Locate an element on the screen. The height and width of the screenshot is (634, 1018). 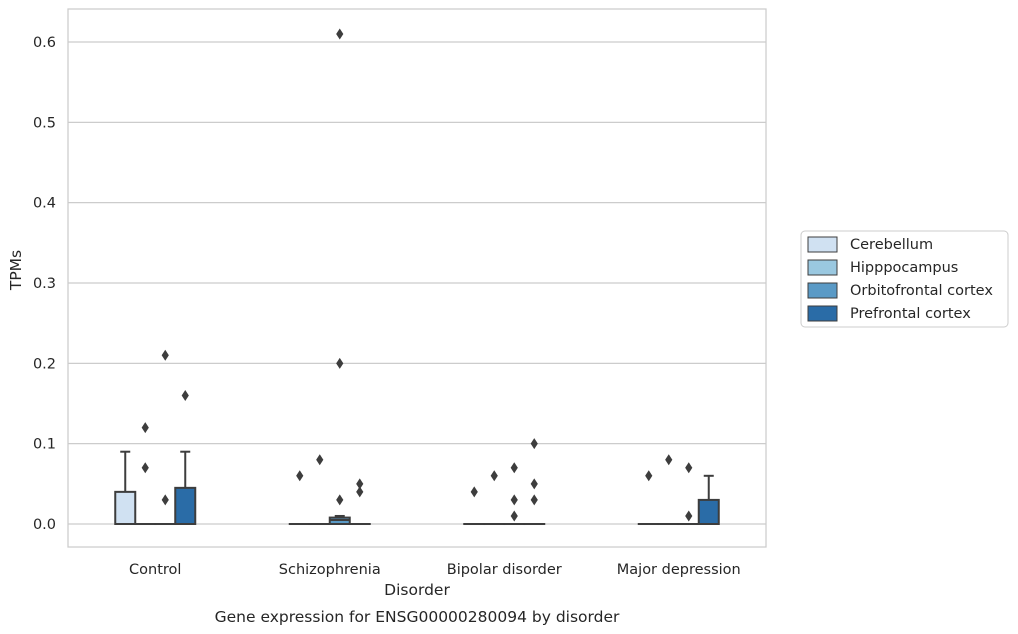
y-tick-label: 0.3 is located at coordinates (44, 284).